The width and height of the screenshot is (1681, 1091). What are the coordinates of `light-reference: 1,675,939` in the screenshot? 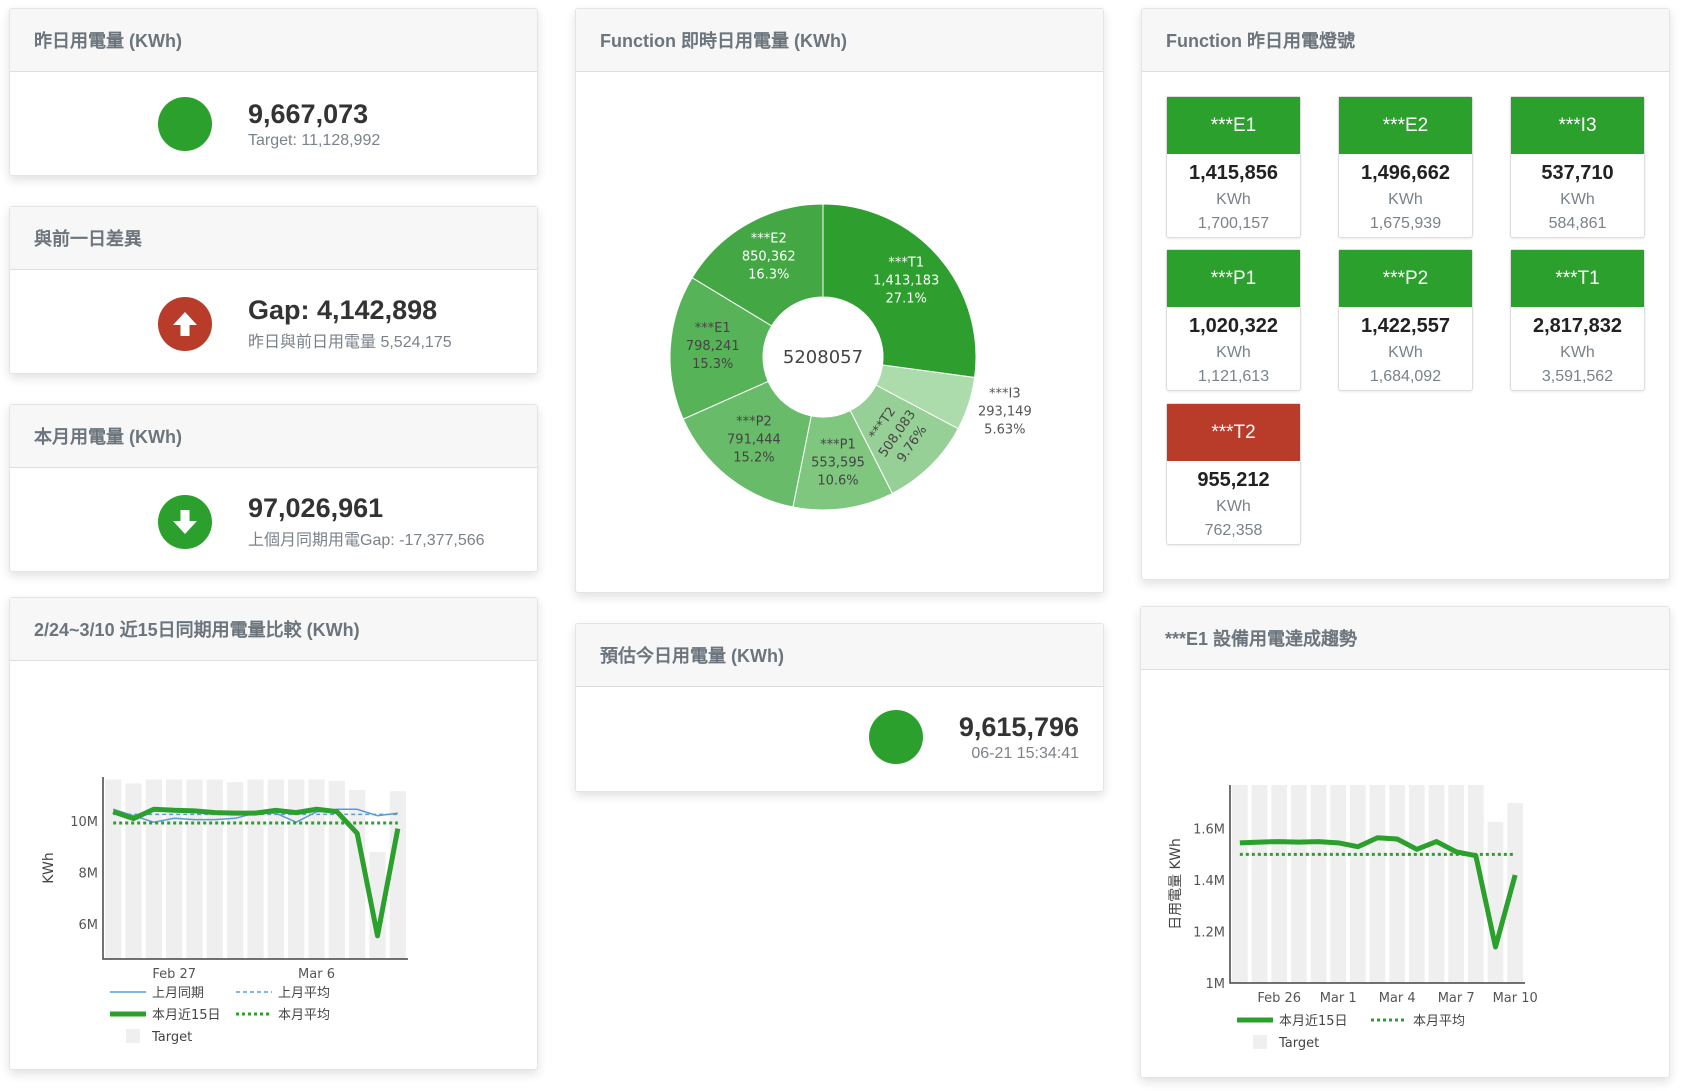 It's located at (1405, 223).